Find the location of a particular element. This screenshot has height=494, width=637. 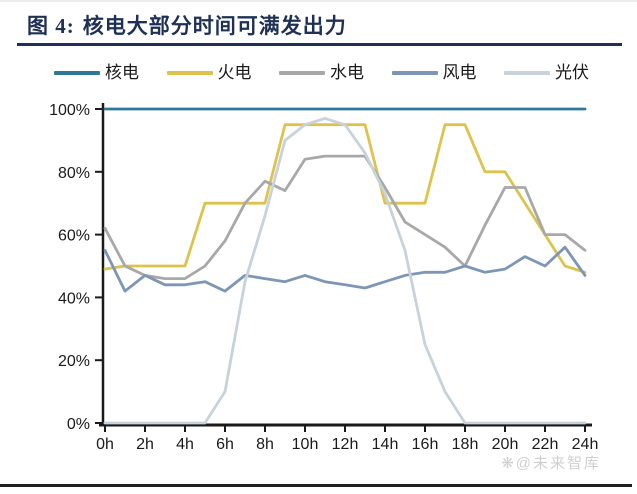

series-line-风电 is located at coordinates (345, 269).